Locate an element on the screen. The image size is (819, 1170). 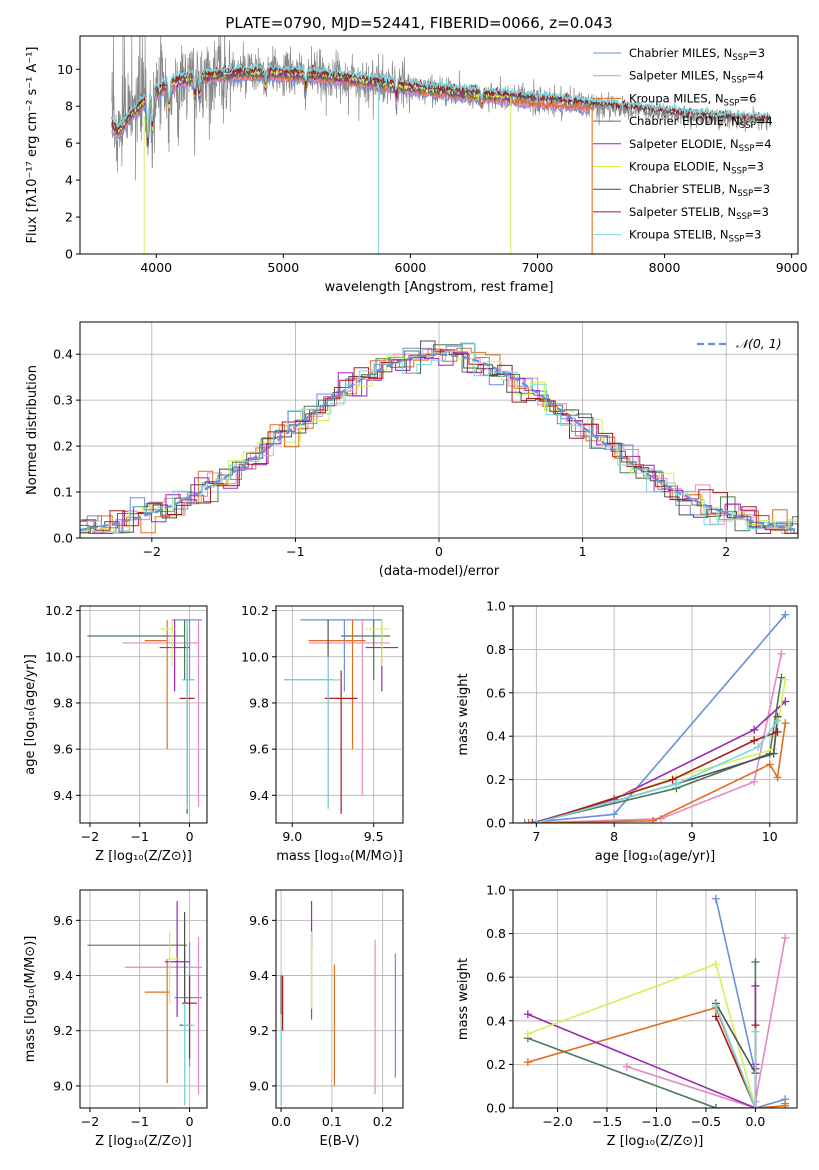
y-tick-label: 0 is located at coordinates (69, 254).